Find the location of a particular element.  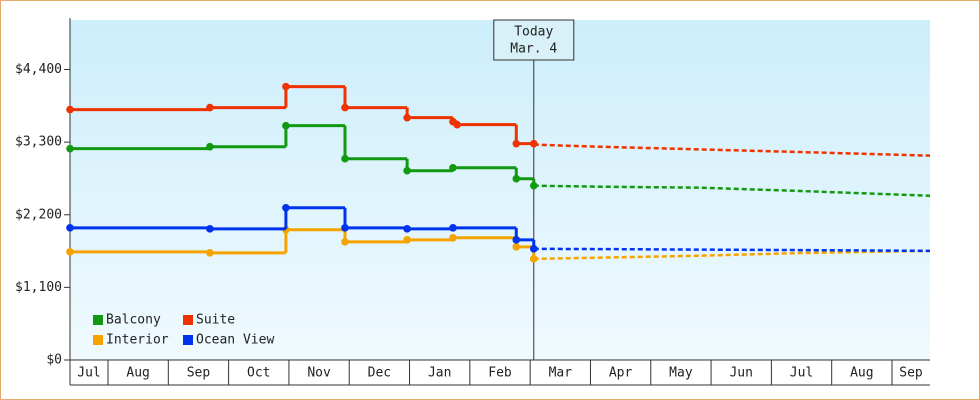

legend-label: Ocean View is located at coordinates (235, 340).